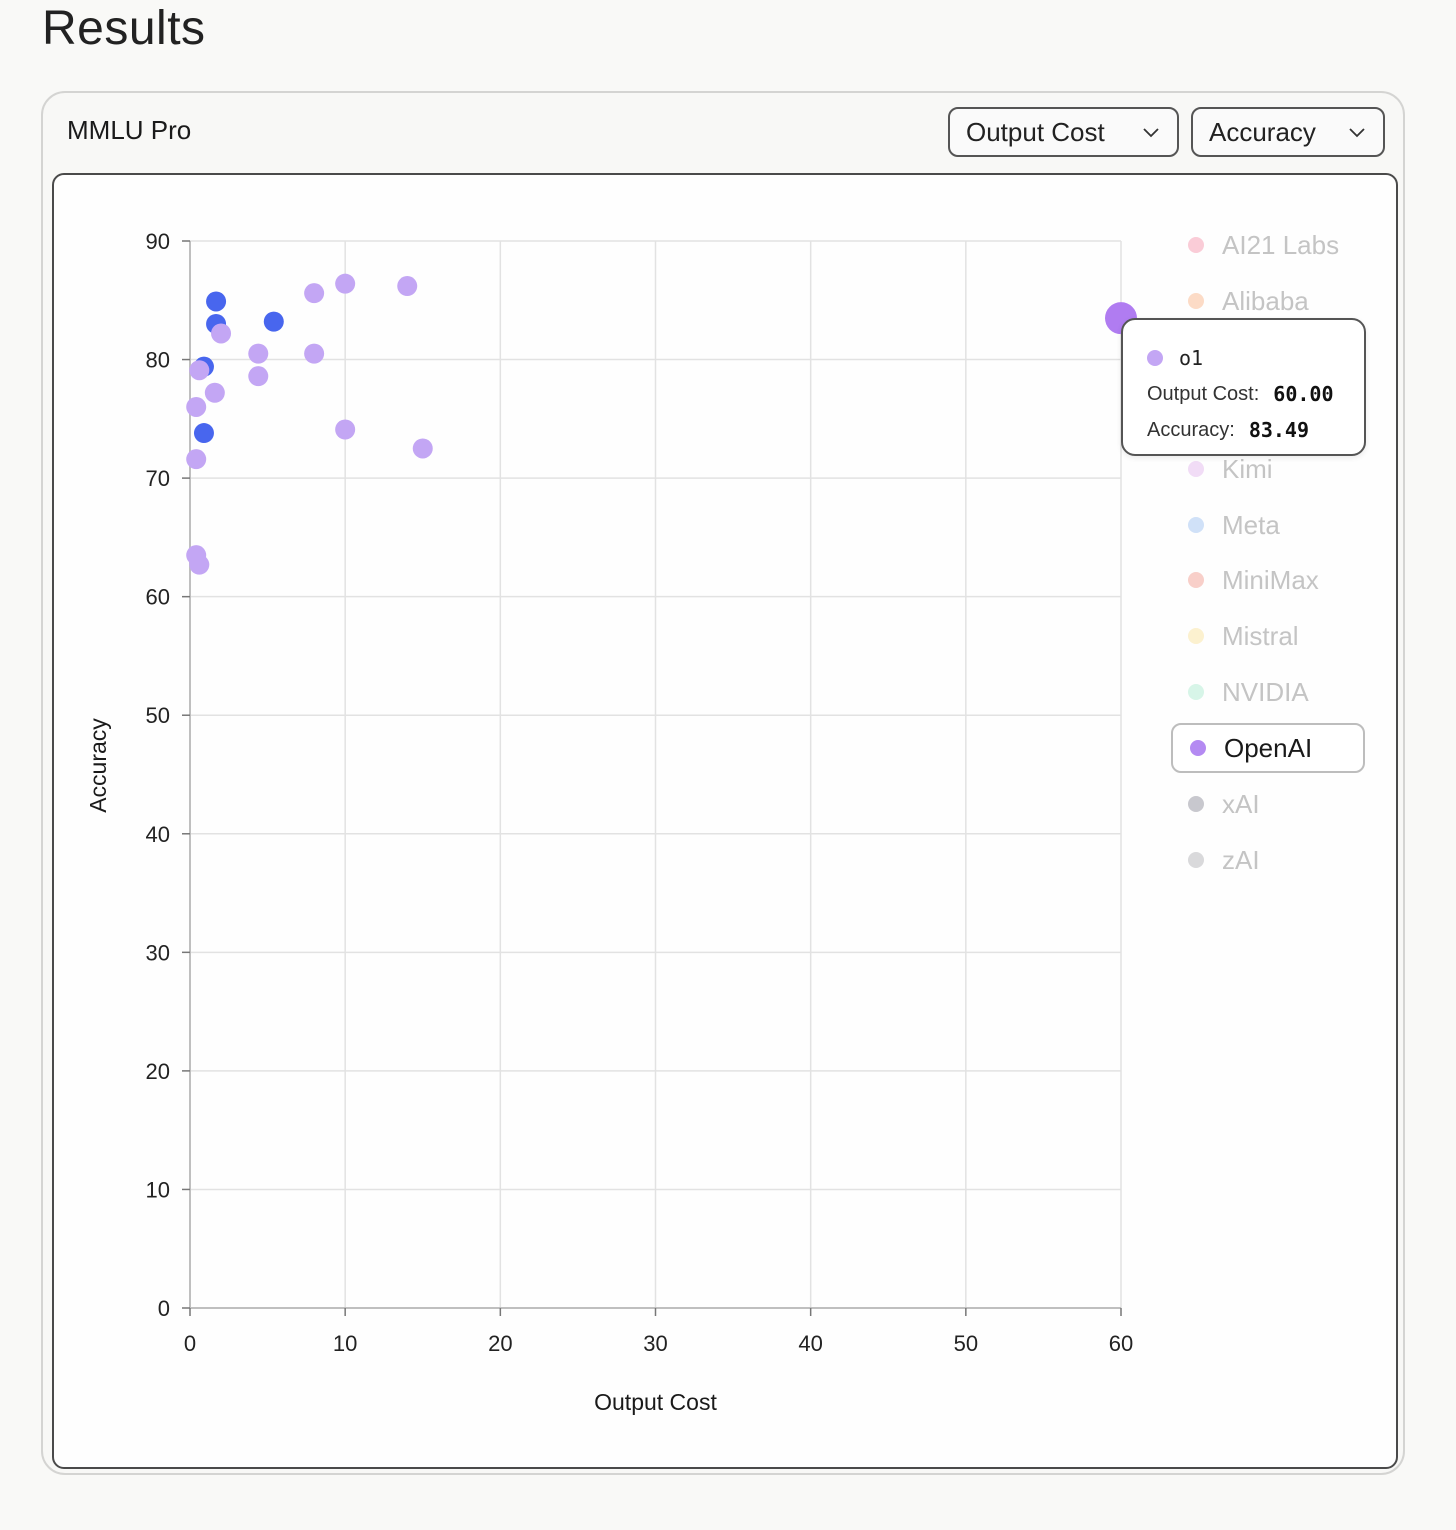 This screenshot has width=1456, height=1530. I want to click on tooltip-y-label: Accuracy:, so click(1191, 429).